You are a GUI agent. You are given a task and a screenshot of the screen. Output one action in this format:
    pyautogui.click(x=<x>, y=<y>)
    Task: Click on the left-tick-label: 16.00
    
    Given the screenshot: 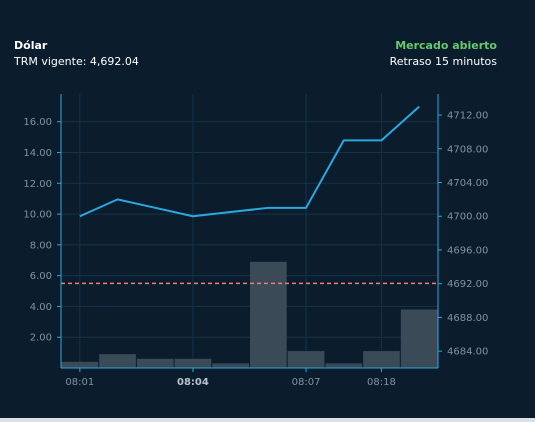 What is the action you would take?
    pyautogui.click(x=37, y=122)
    